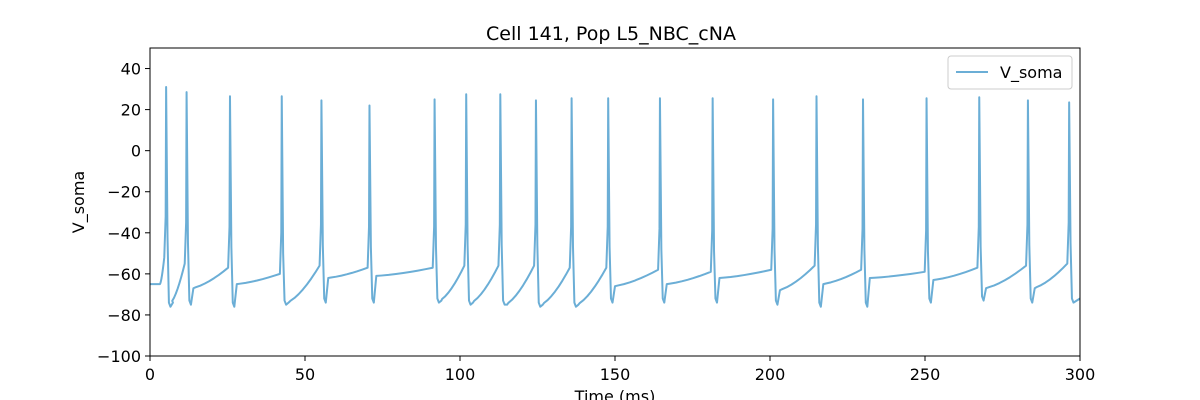 This screenshot has width=1200, height=400. Describe the element at coordinates (925, 374) in the screenshot. I see `x-tick-label: 250` at that location.